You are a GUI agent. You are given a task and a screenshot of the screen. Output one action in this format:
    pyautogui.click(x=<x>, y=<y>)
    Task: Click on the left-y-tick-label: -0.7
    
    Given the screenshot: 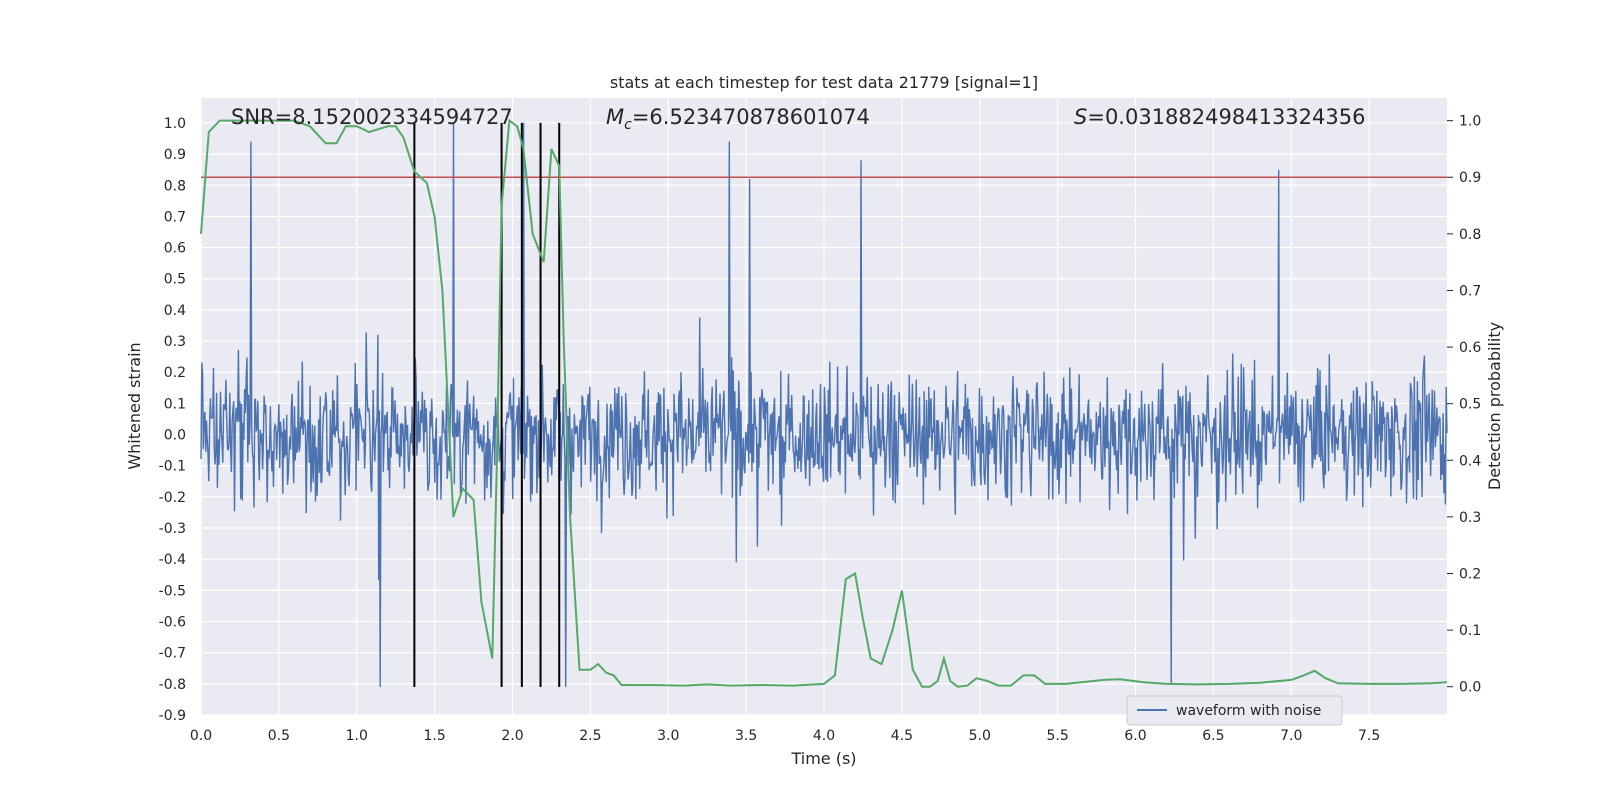 What is the action you would take?
    pyautogui.click(x=172, y=654)
    